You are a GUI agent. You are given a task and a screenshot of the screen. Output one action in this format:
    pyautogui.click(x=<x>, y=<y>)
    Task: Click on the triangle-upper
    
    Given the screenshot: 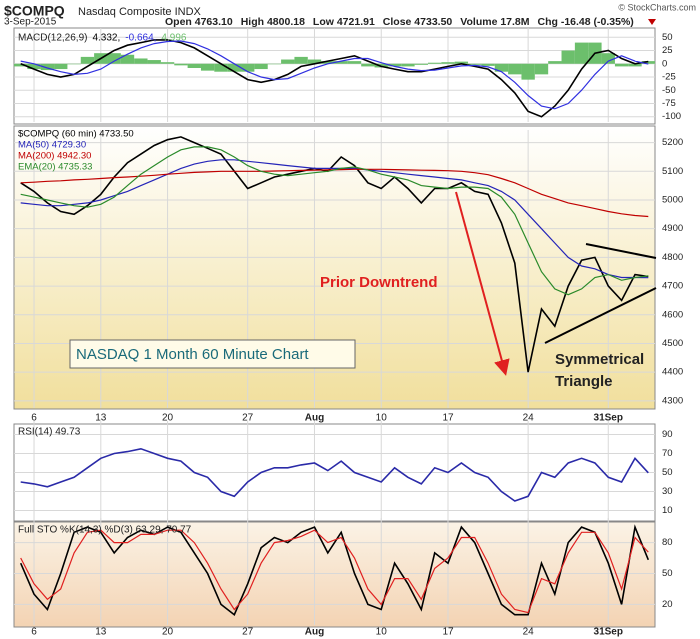 What is the action you would take?
    pyautogui.click(x=621, y=251)
    